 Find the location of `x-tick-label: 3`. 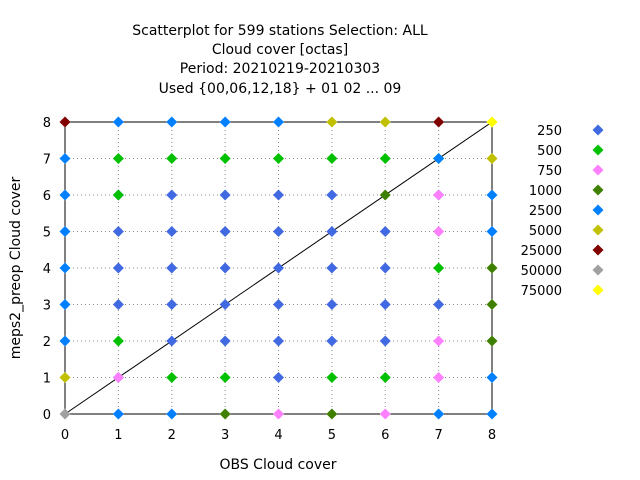

x-tick-label: 3 is located at coordinates (225, 435).